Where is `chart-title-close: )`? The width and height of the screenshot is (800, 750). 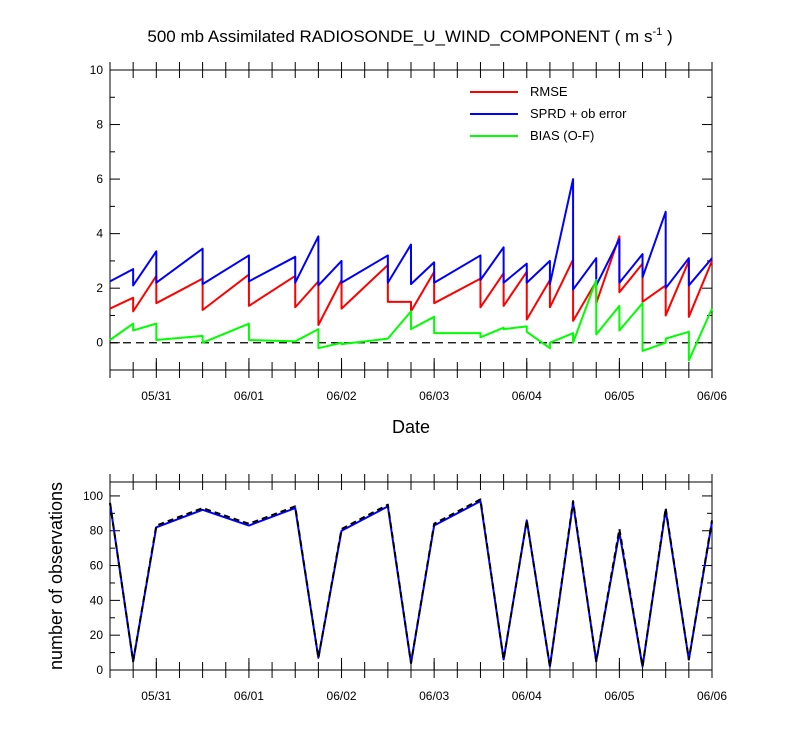 chart-title-close: ) is located at coordinates (667, 36).